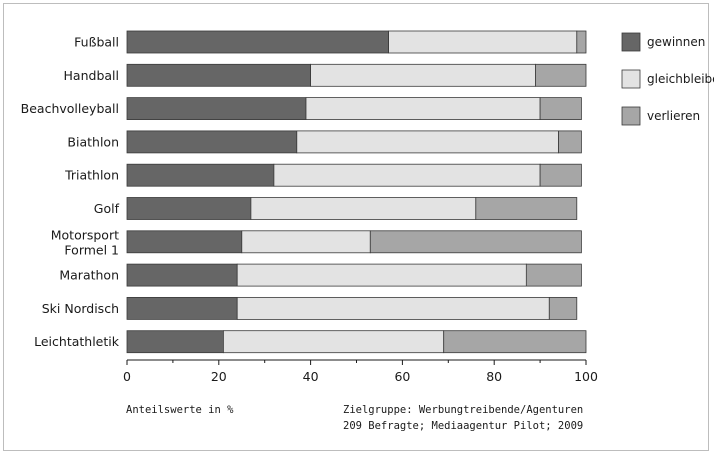 Image resolution: width=714 pixels, height=457 pixels. What do you see at coordinates (77, 341) in the screenshot?
I see `category-label-leichtathletik: Leichtathletik` at bounding box center [77, 341].